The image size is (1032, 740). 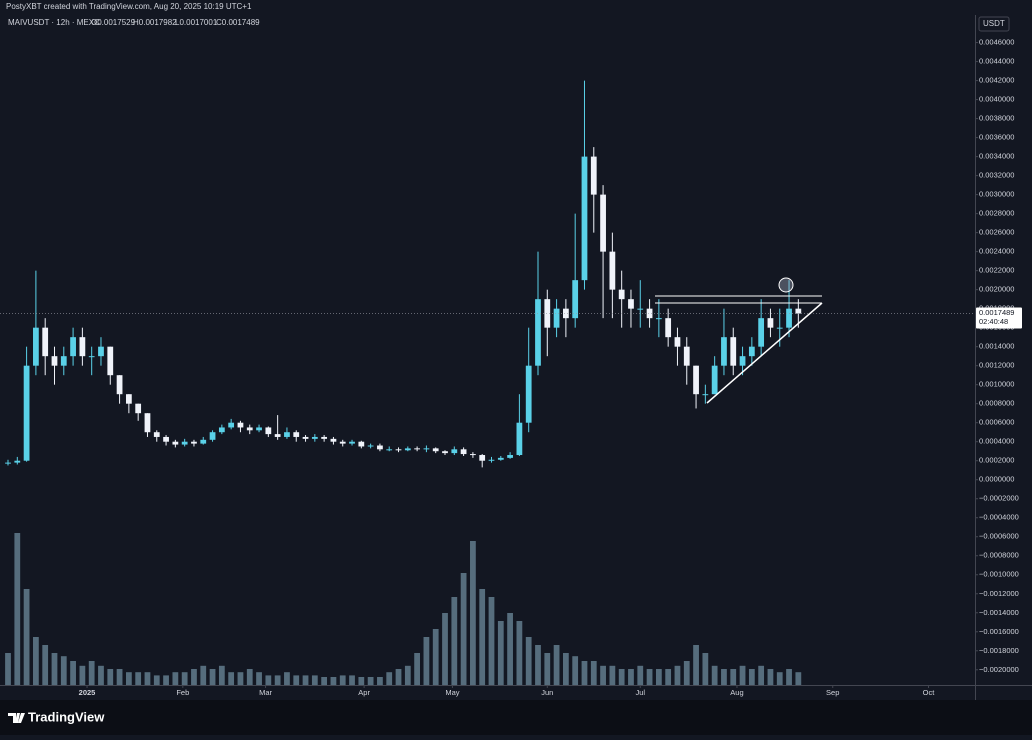 I want to click on x-tick-label: Aug, so click(x=736, y=692).